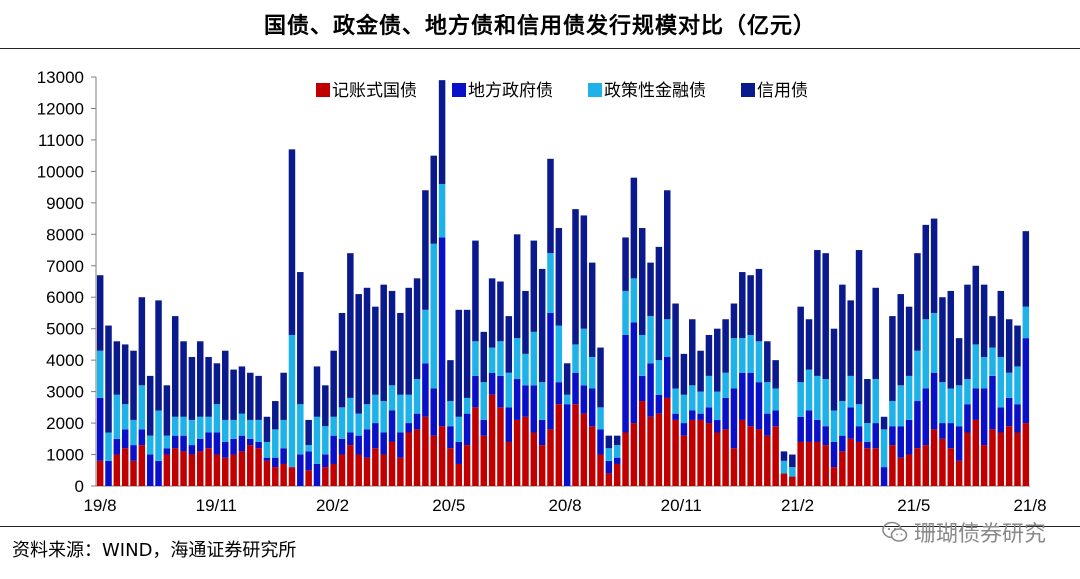  What do you see at coordinates (99, 505) in the screenshot?
I see `x-tick-label: 19/8` at bounding box center [99, 505].